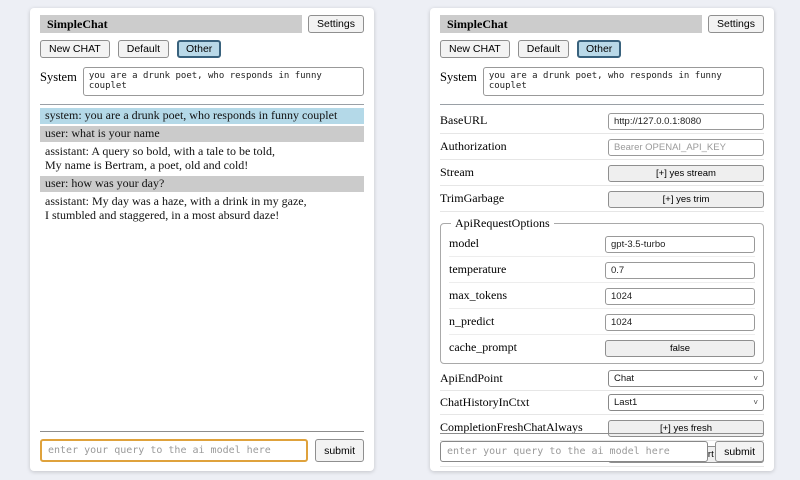 This screenshot has width=800, height=480. What do you see at coordinates (686, 200) in the screenshot?
I see `trimgarbage-toggle-button: [+] yes trim` at bounding box center [686, 200].